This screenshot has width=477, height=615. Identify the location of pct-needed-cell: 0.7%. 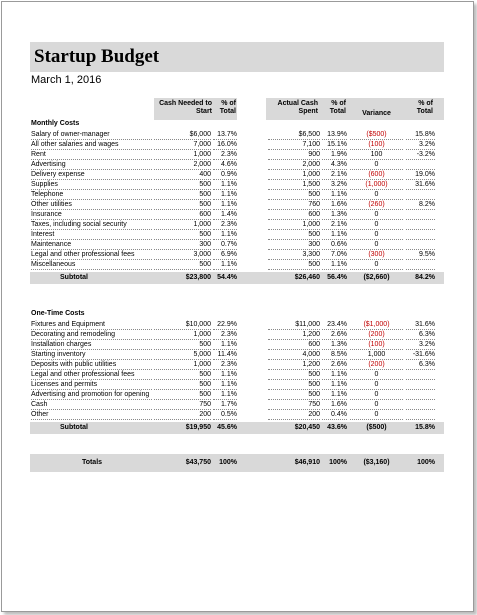
(225, 245).